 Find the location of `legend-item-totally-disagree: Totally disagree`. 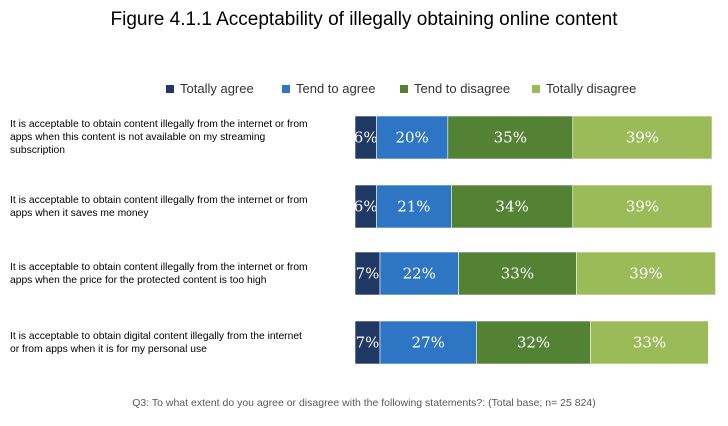

legend-item-totally-disagree: Totally disagree is located at coordinates (584, 89).